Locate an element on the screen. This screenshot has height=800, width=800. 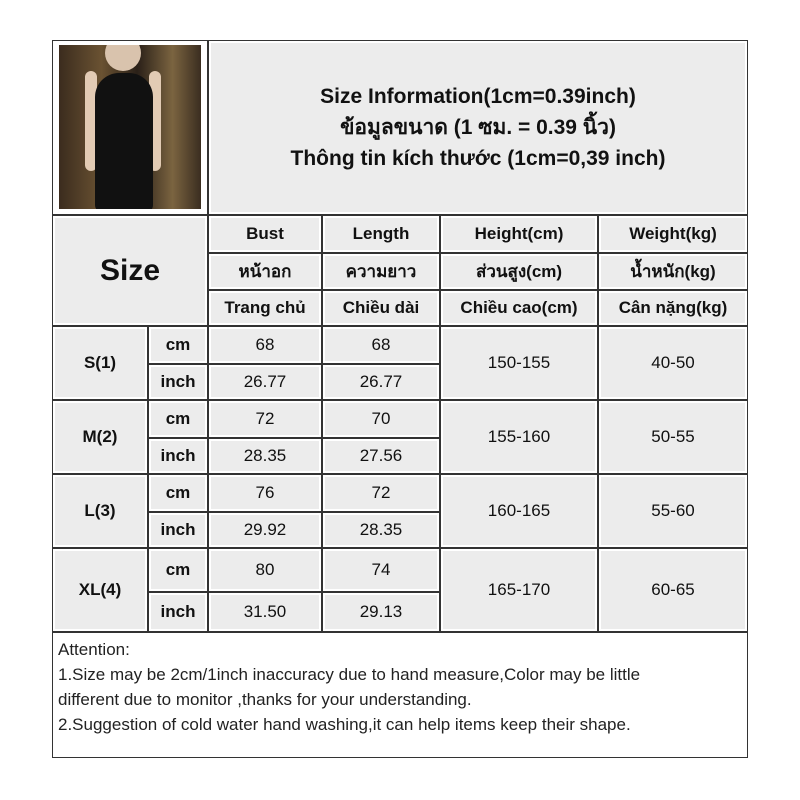
bust-inch-value: 28.35 is located at coordinates (265, 456).